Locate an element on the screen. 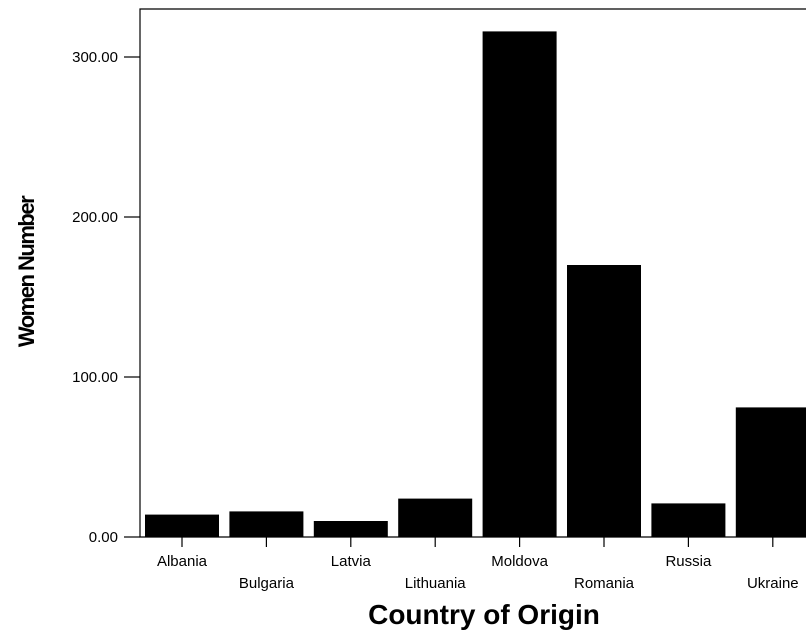  x-axis-title: Country of Origin is located at coordinates (484, 614).